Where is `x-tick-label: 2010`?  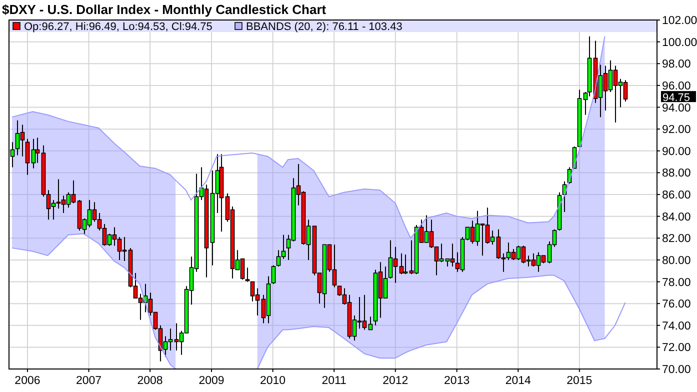 x-tick-label: 2010 is located at coordinates (273, 381).